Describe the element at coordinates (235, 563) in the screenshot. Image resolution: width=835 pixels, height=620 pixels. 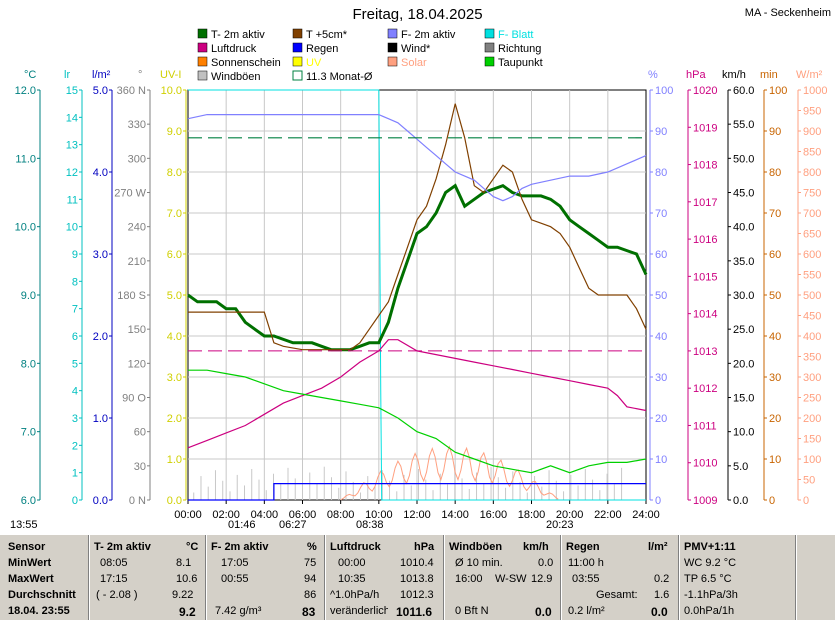
I see `hum-min-time: 17:05` at that location.